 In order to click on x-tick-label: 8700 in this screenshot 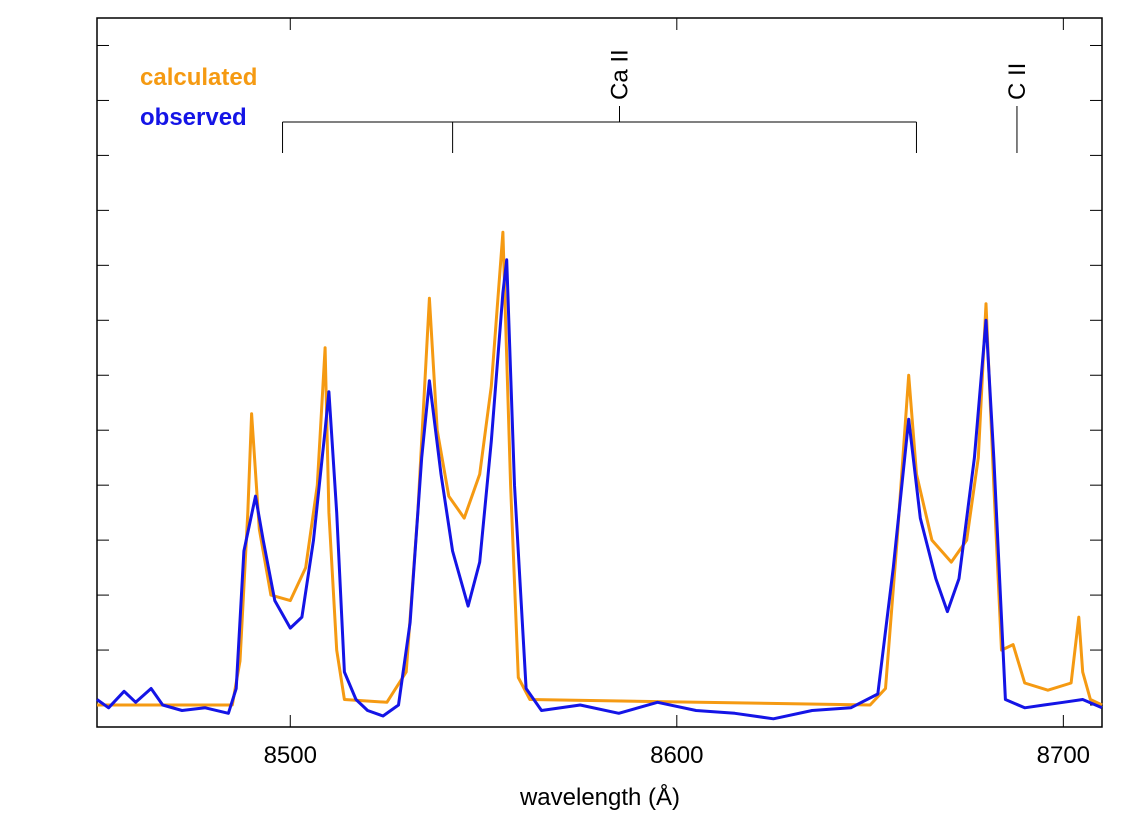, I will do `click(1063, 755)`.